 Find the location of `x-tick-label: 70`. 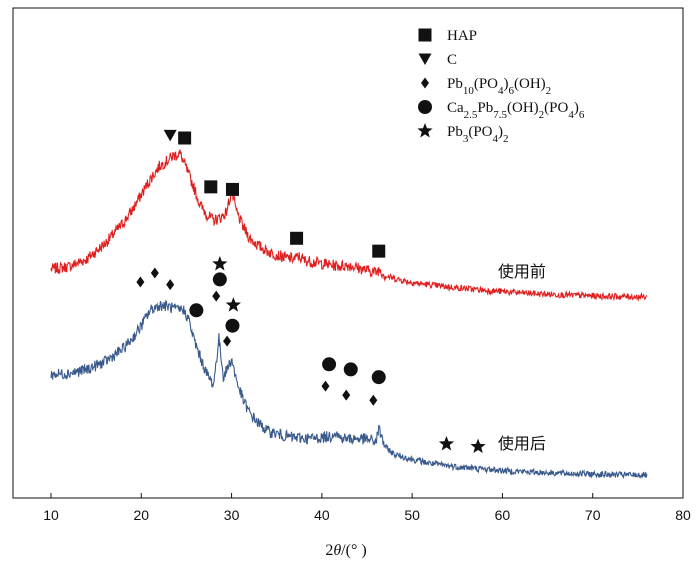

x-tick-label: 70 is located at coordinates (593, 515).